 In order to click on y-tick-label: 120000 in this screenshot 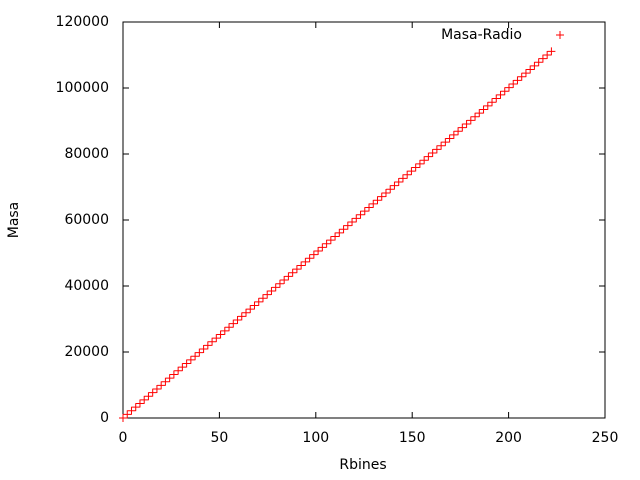, I will do `click(82, 22)`.